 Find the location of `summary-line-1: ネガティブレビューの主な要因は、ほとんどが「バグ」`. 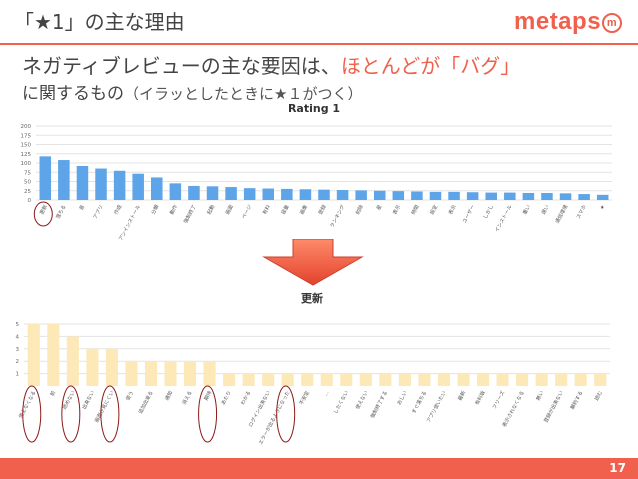

summary-line-1: ネガティブレビューの主な要因は、ほとんどが「バグ」 is located at coordinates (271, 64).